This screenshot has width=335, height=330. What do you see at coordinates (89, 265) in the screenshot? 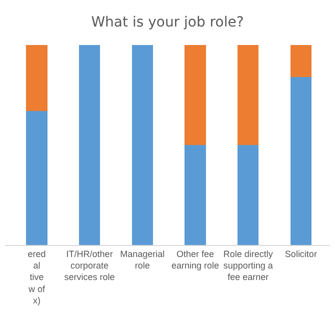
I see `x-tick-label: IT/HR/other corporate services role` at bounding box center [89, 265].